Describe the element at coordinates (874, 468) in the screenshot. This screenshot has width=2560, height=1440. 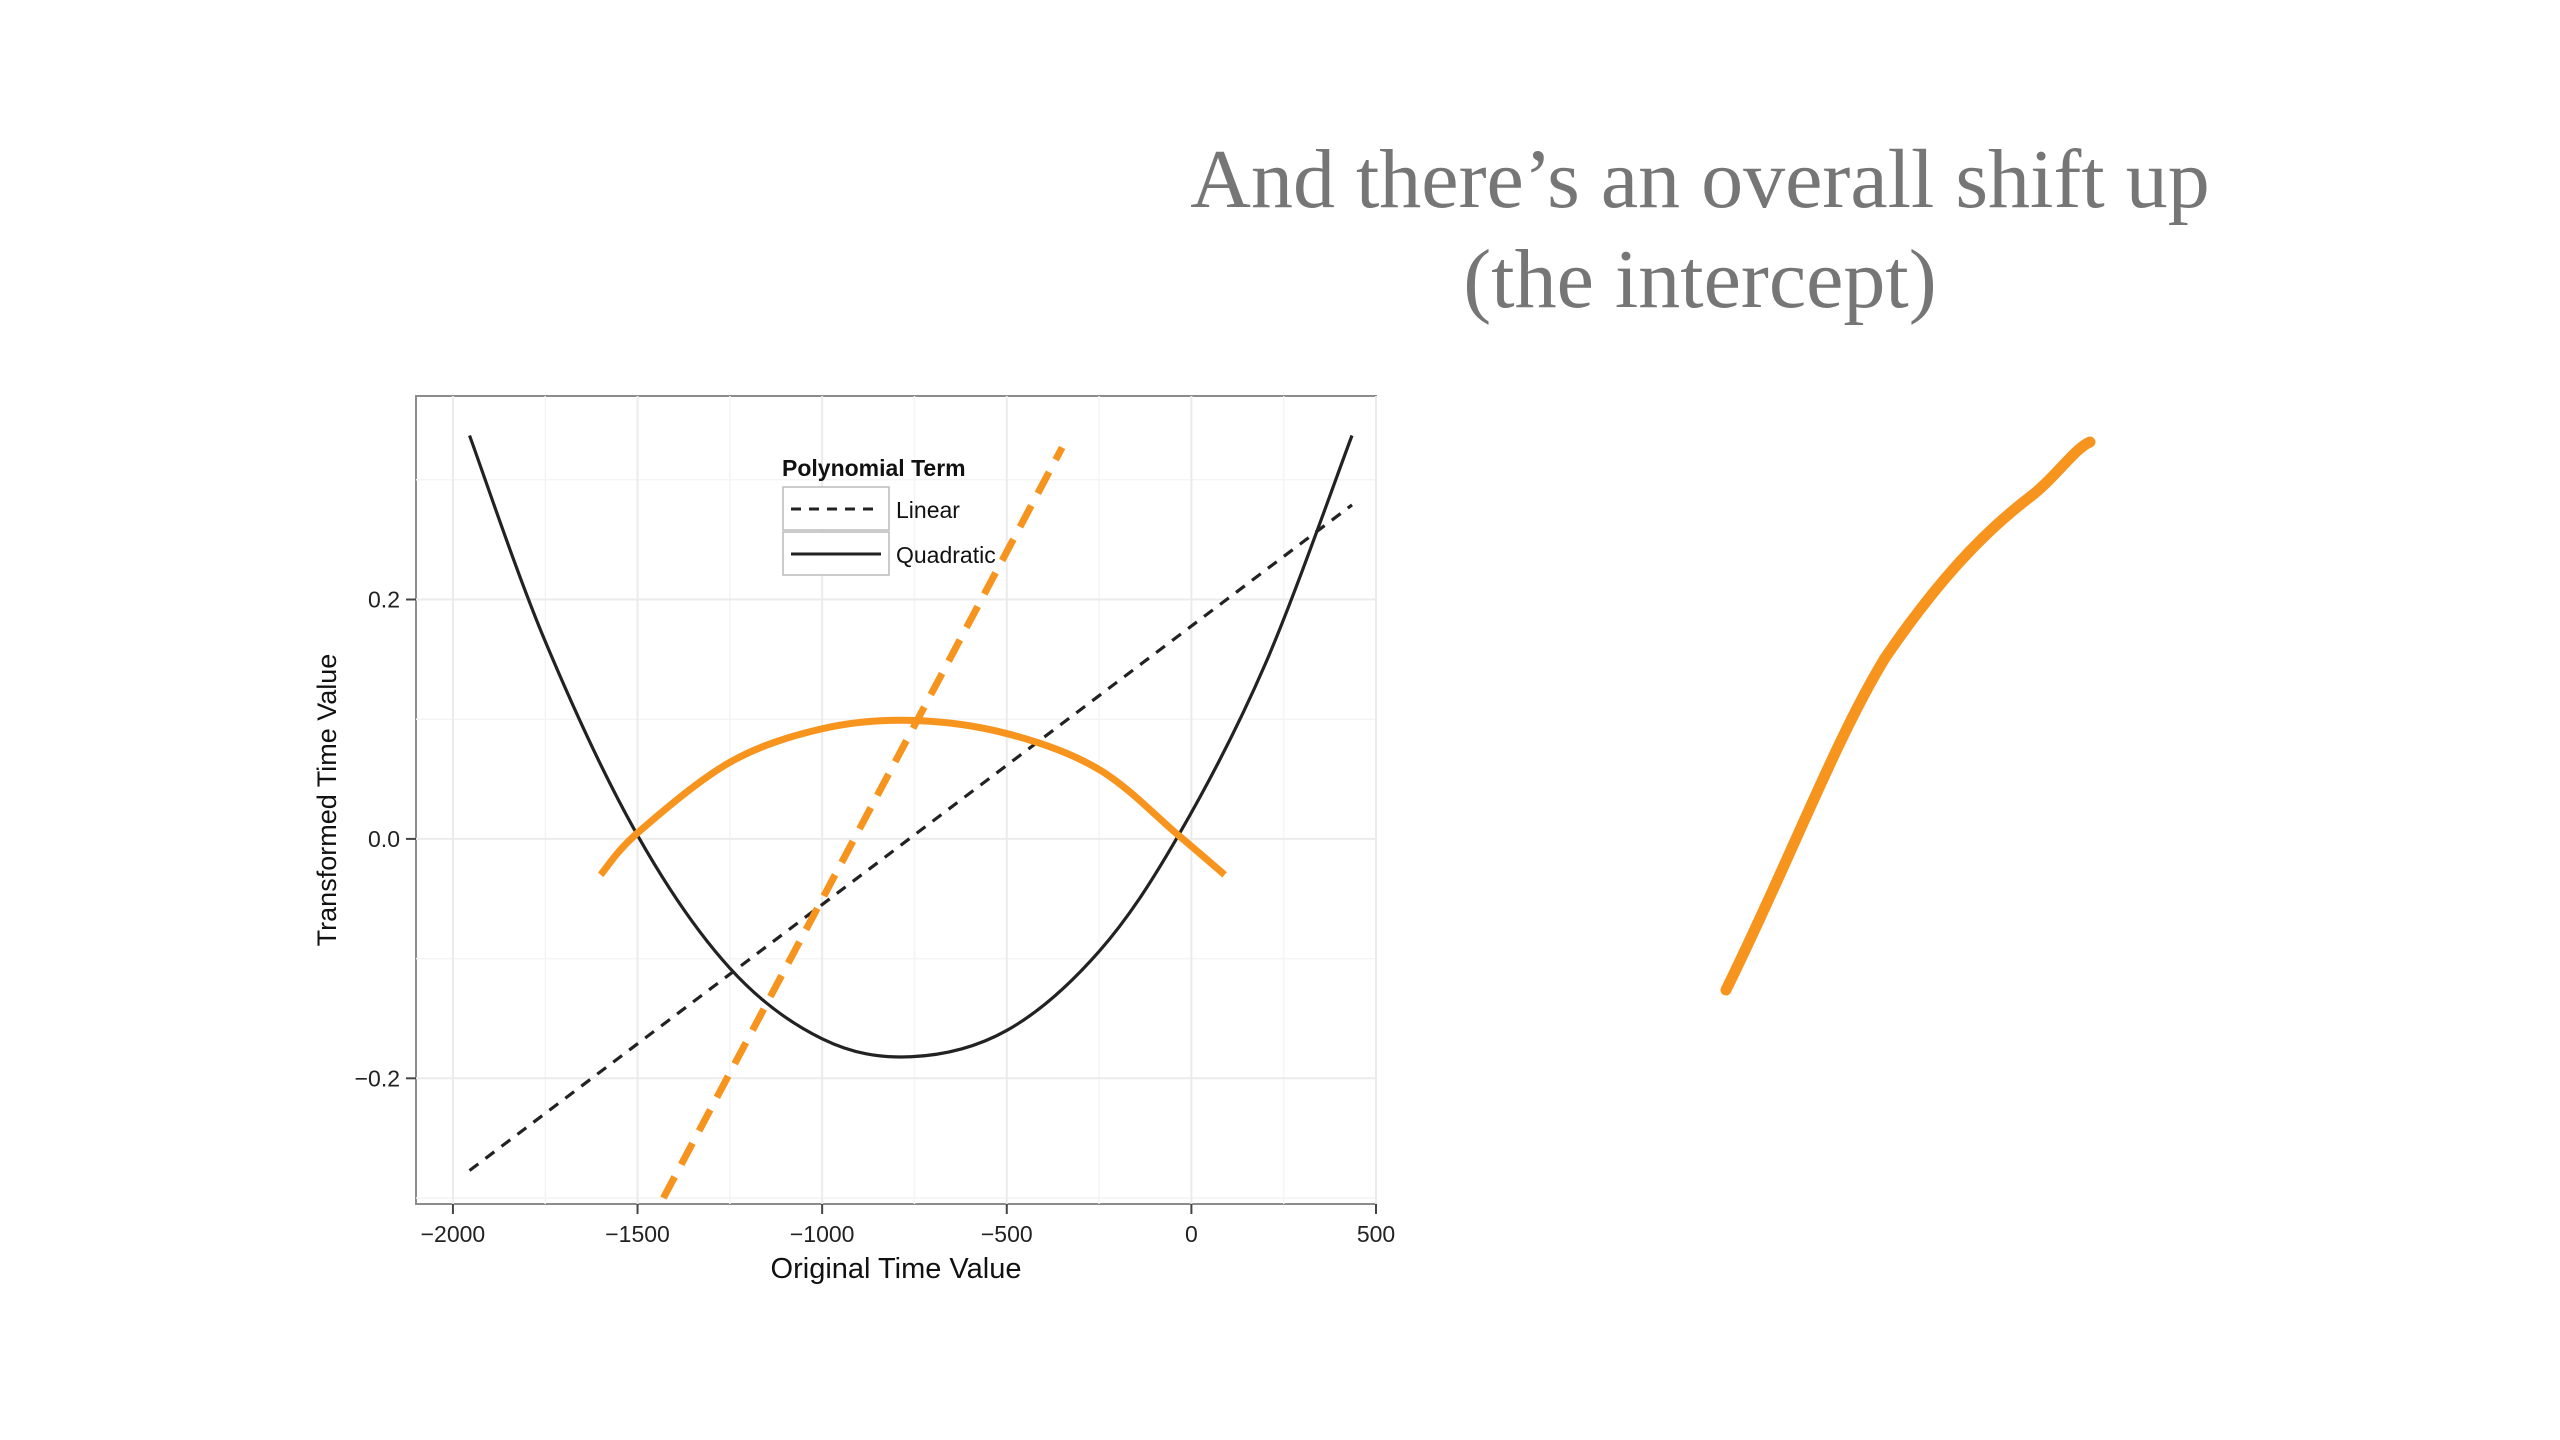
I see `legend-title: Polynomial Term` at that location.